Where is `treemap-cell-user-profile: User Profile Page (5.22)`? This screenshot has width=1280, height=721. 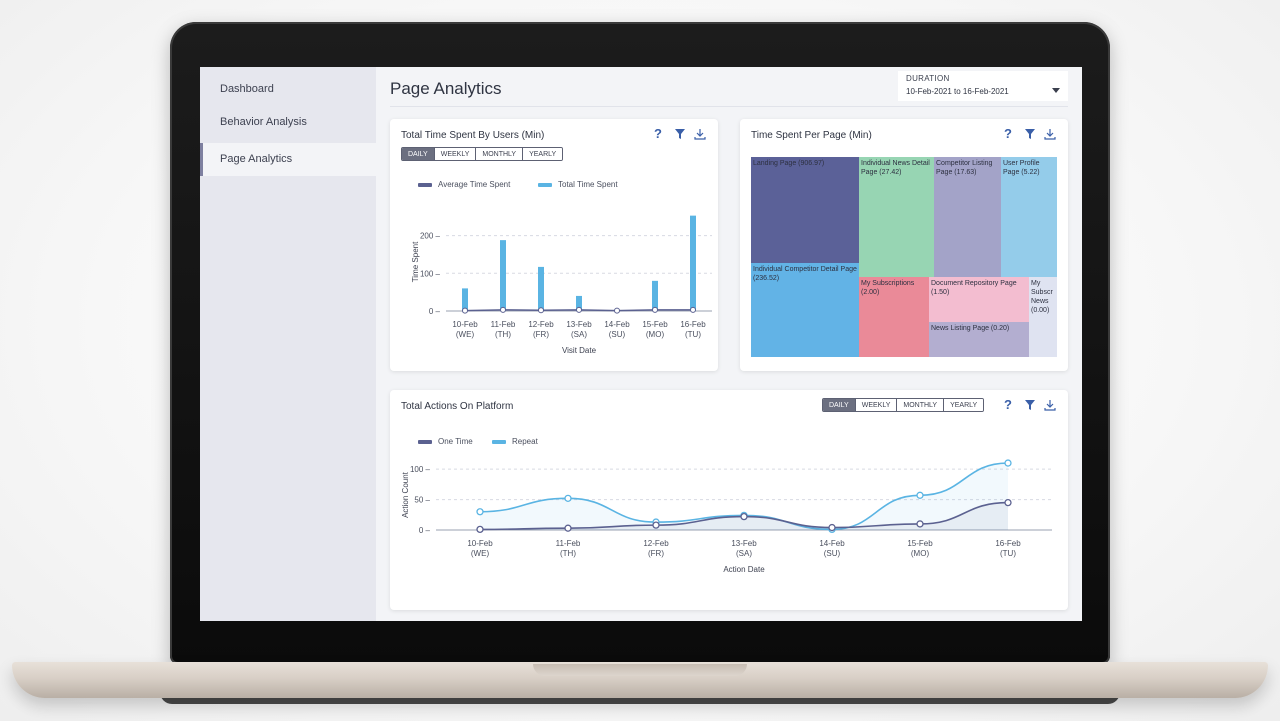 treemap-cell-user-profile: User Profile Page (5.22) is located at coordinates (1029, 217).